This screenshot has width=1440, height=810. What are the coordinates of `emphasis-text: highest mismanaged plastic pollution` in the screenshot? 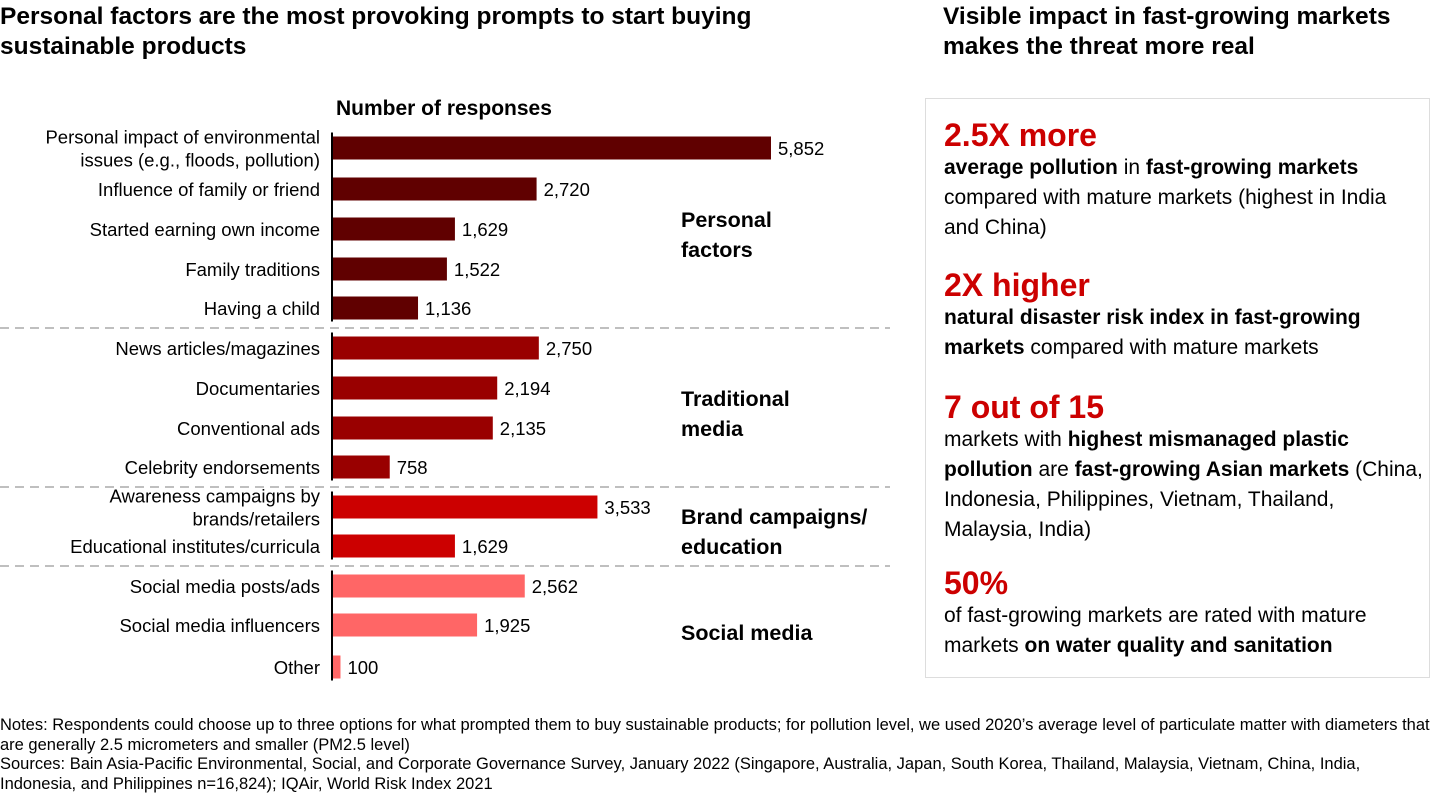 It's located at (1146, 454).